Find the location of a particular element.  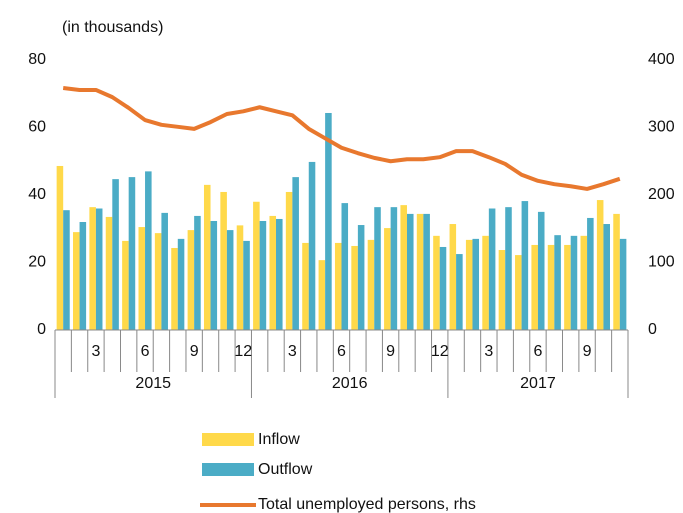

y-tick-label: 80 is located at coordinates (37, 59).